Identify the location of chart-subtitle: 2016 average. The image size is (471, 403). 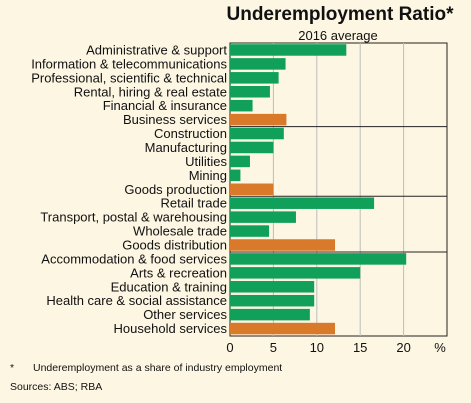
(338, 35).